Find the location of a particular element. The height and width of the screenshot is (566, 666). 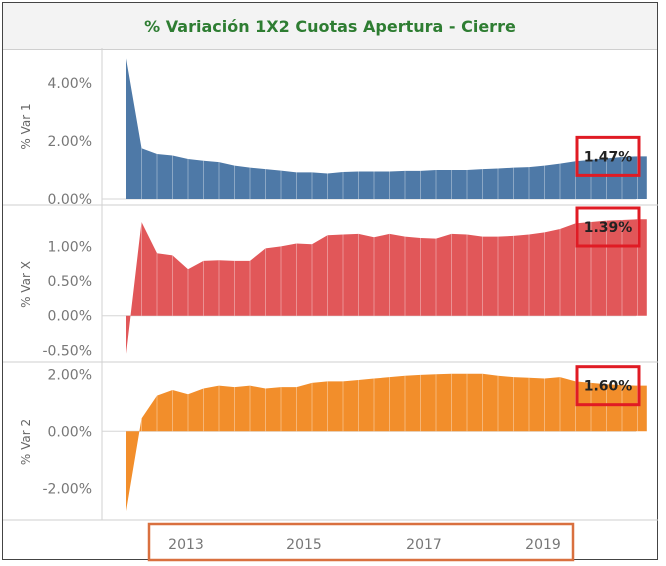

var-1-axis-label: % Var 1 is located at coordinates (26, 126).